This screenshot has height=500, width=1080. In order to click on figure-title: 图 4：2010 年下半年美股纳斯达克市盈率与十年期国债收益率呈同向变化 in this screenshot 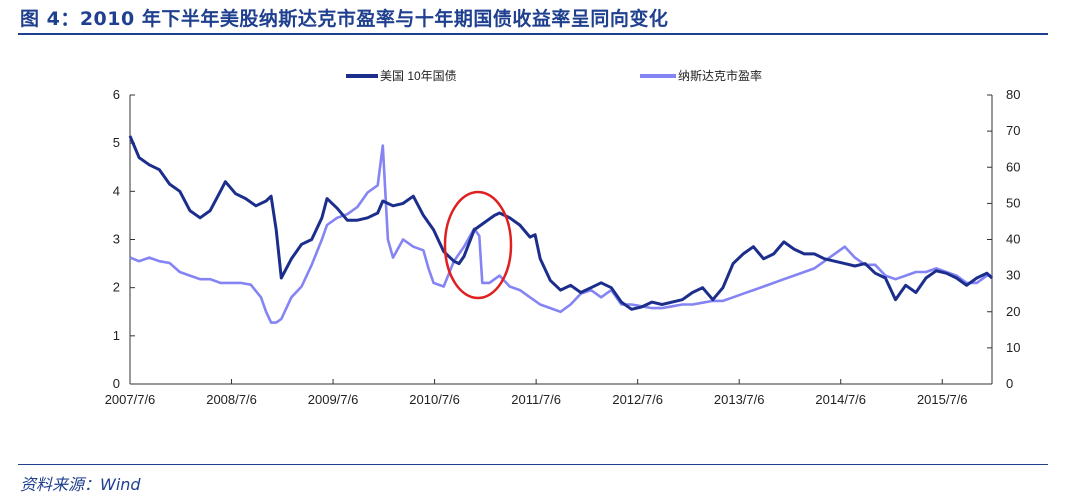, I will do `click(344, 19)`.